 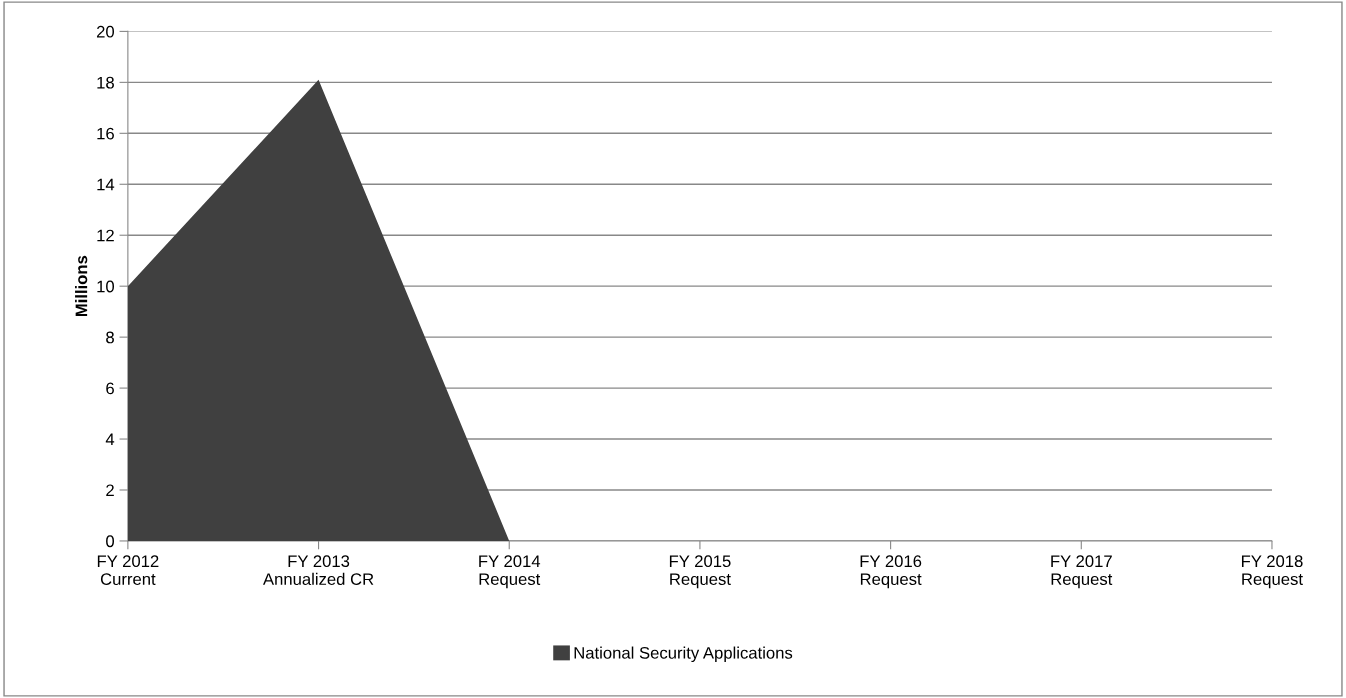 What do you see at coordinates (1082, 572) in the screenshot?
I see `x-tick-label: FY 2017 Request` at bounding box center [1082, 572].